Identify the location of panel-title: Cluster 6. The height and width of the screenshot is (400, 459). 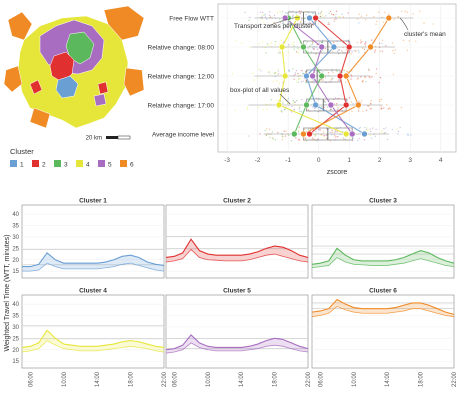
(383, 291).